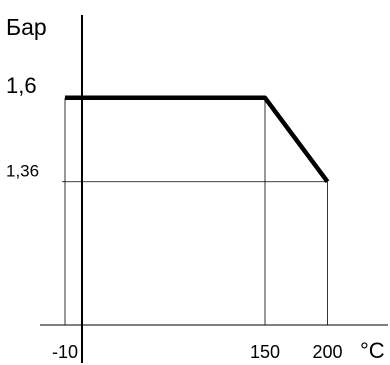  I want to click on x-tick-label: 150, so click(265, 352).